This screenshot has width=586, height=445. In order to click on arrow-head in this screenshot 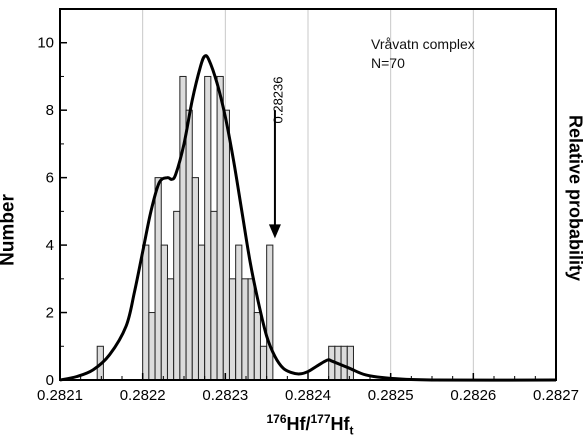, I will do `click(274, 231)`.